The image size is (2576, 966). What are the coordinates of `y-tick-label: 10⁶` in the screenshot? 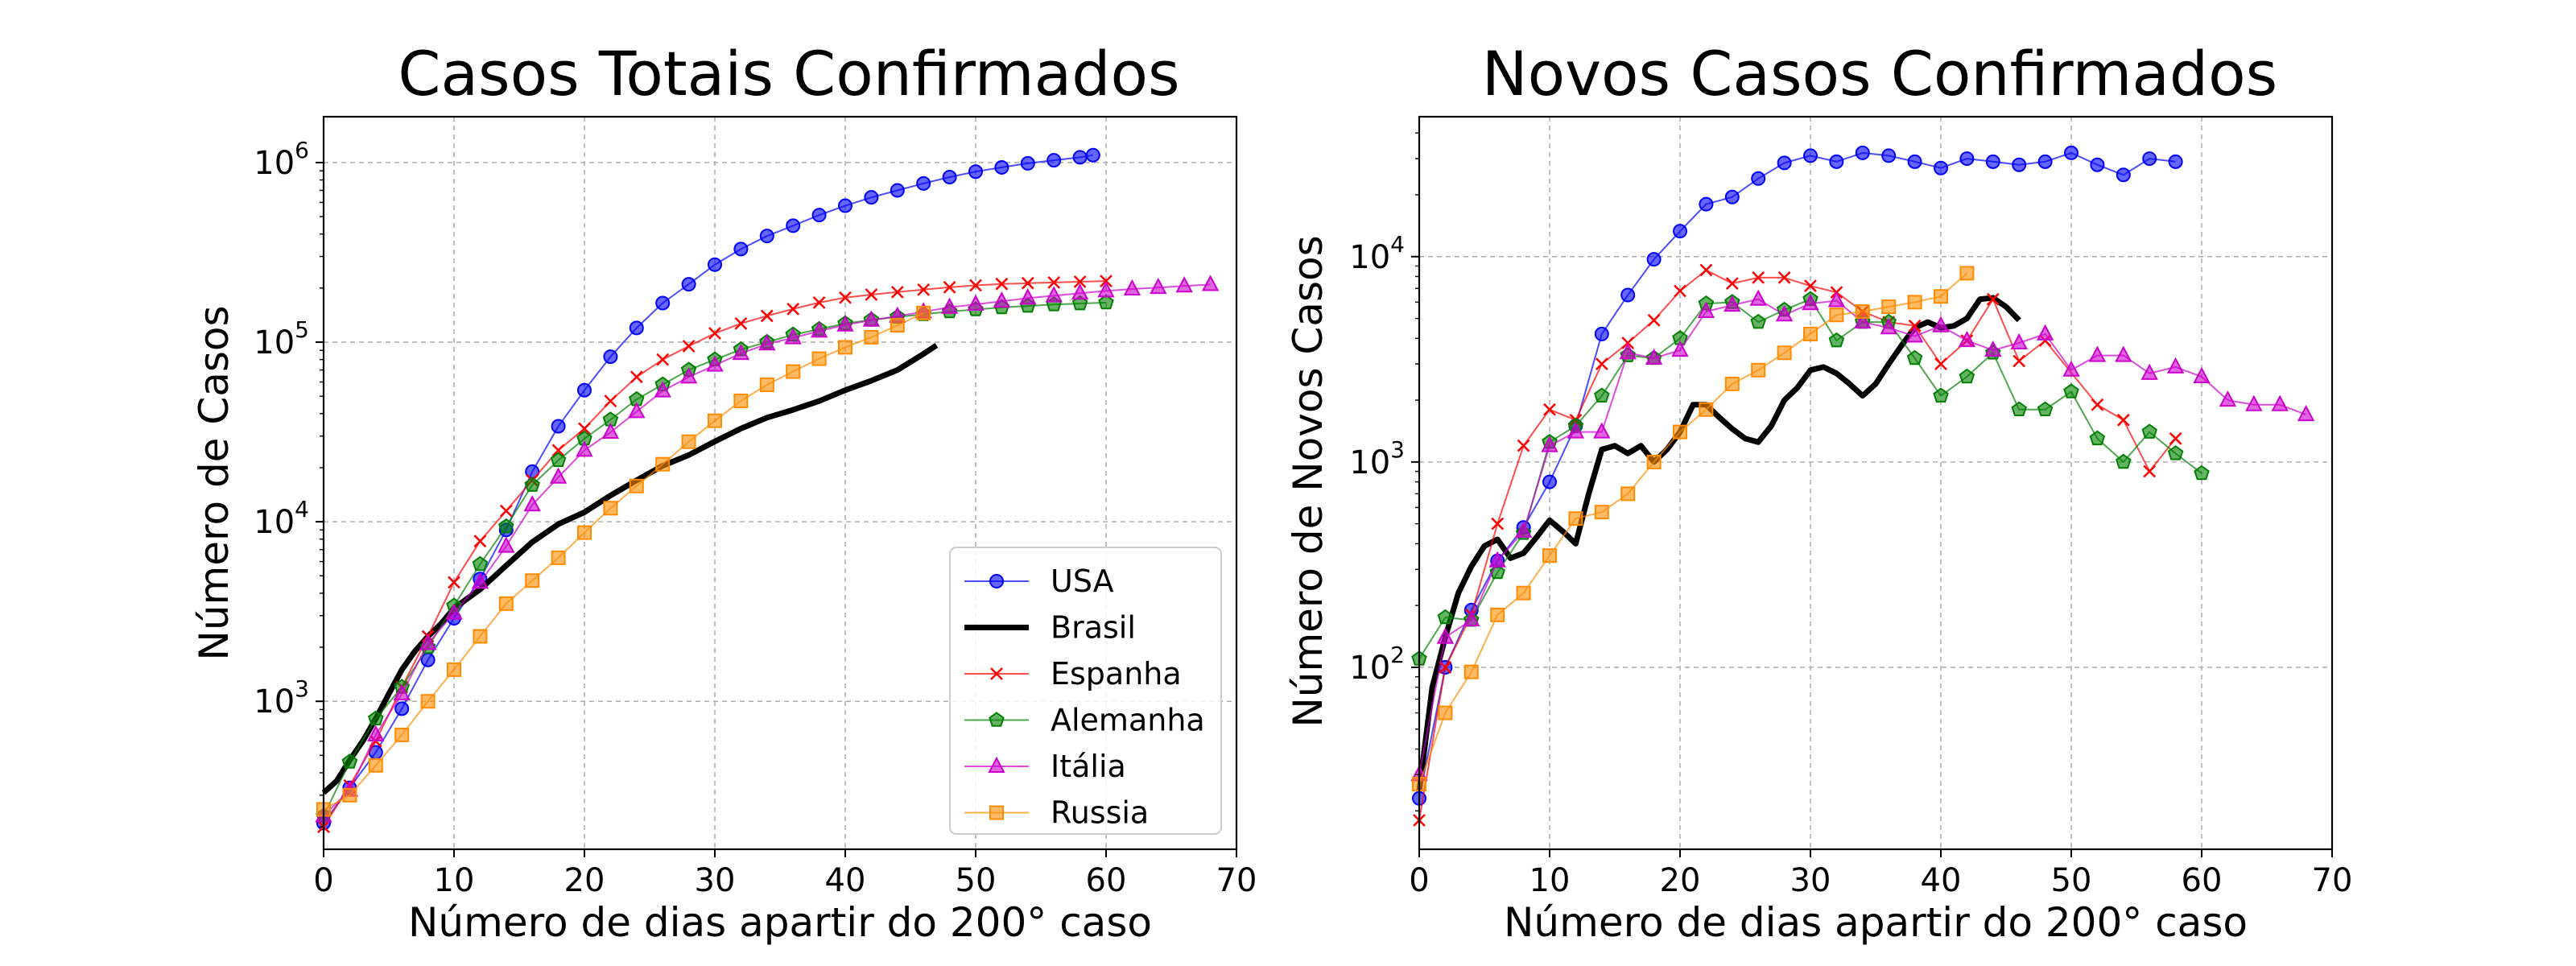 It's located at (281, 159).